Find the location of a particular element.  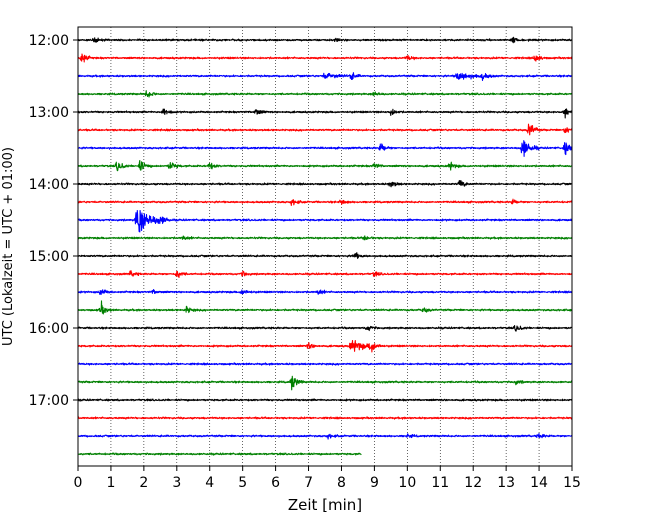

x-tick-label: 14 is located at coordinates (539, 483).